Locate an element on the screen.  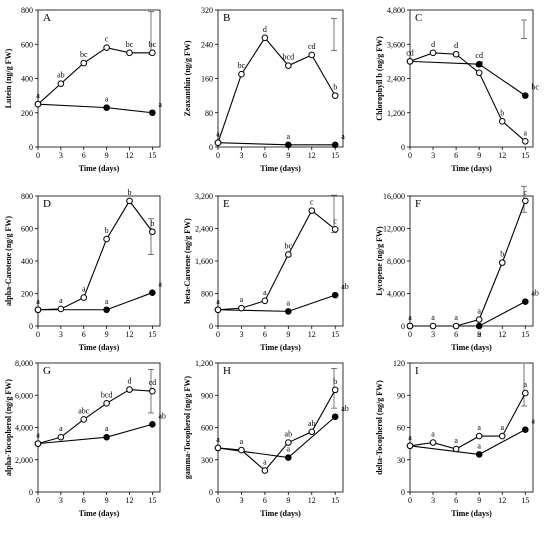
y-axis-title: alpha-Carotene (ng/g FW) is located at coordinates (8, 261).